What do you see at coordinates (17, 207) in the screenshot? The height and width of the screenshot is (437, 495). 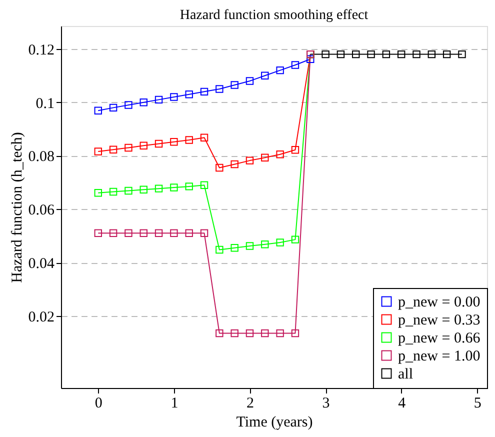 I see `y-axis-title: Hazard function (h_tech)` at bounding box center [17, 207].